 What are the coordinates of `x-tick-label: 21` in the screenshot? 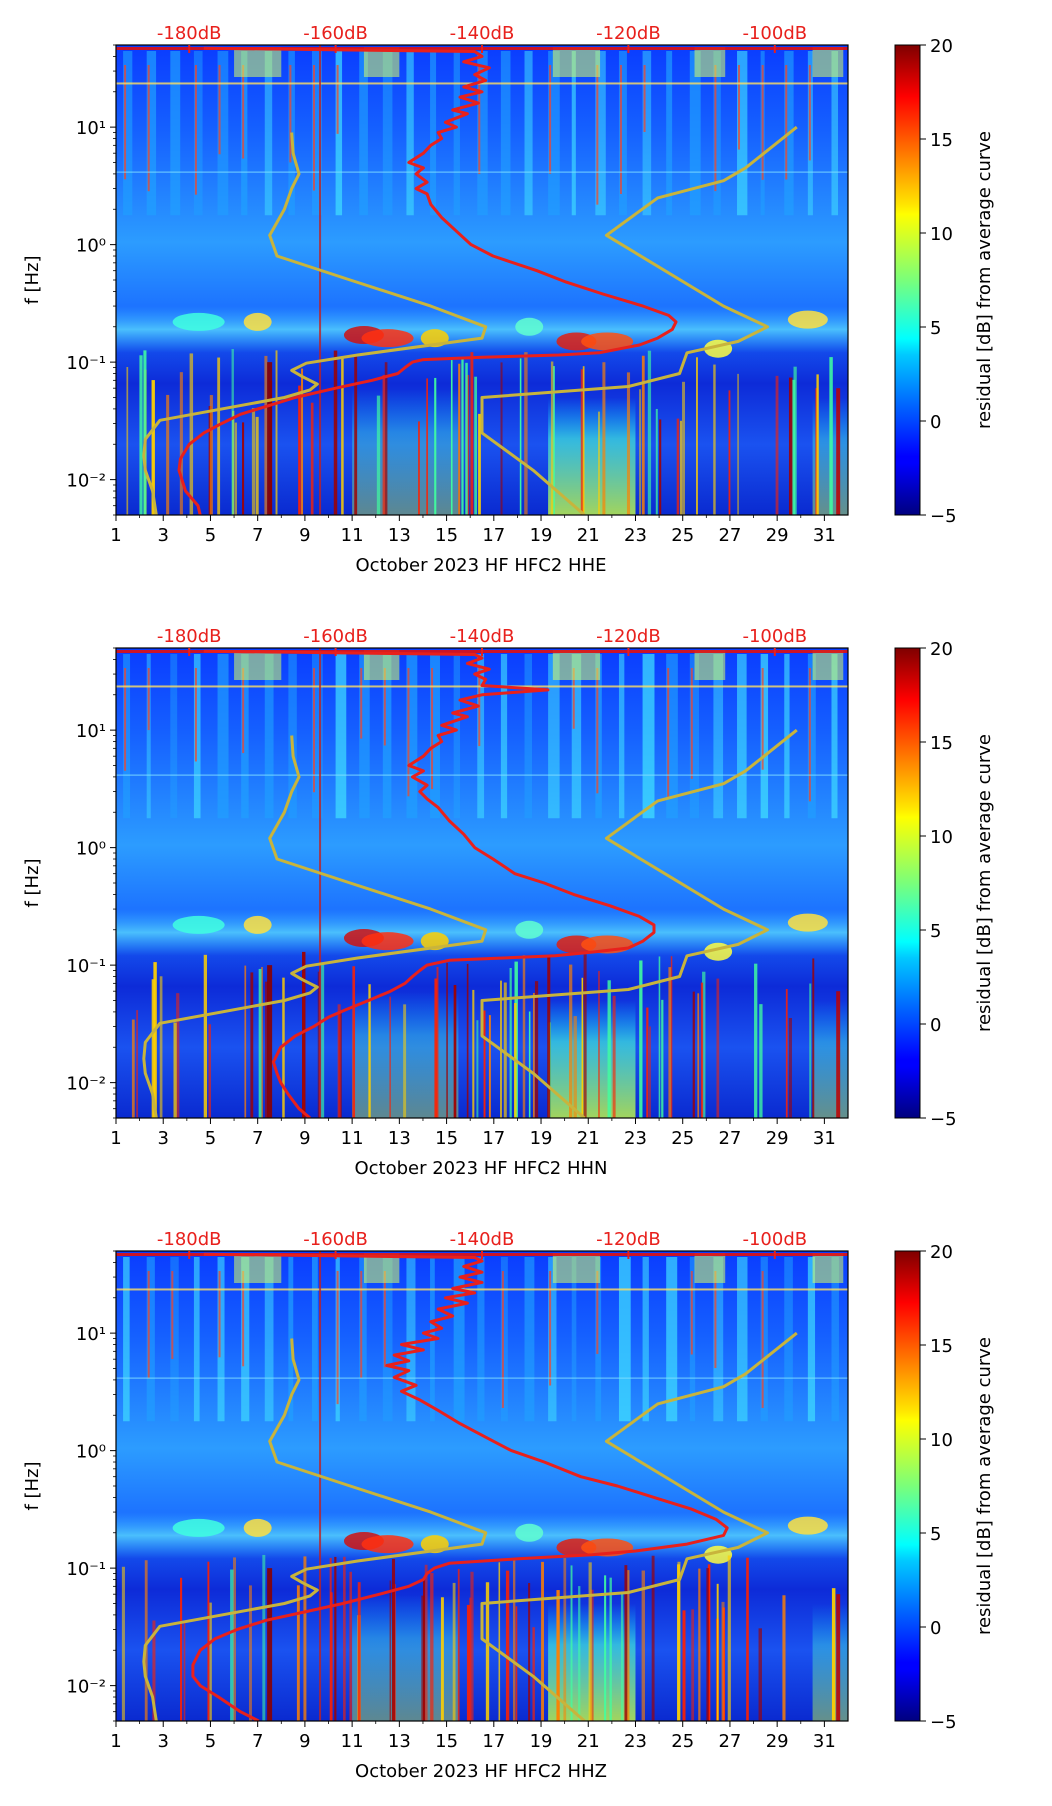 It's located at (588, 1138).